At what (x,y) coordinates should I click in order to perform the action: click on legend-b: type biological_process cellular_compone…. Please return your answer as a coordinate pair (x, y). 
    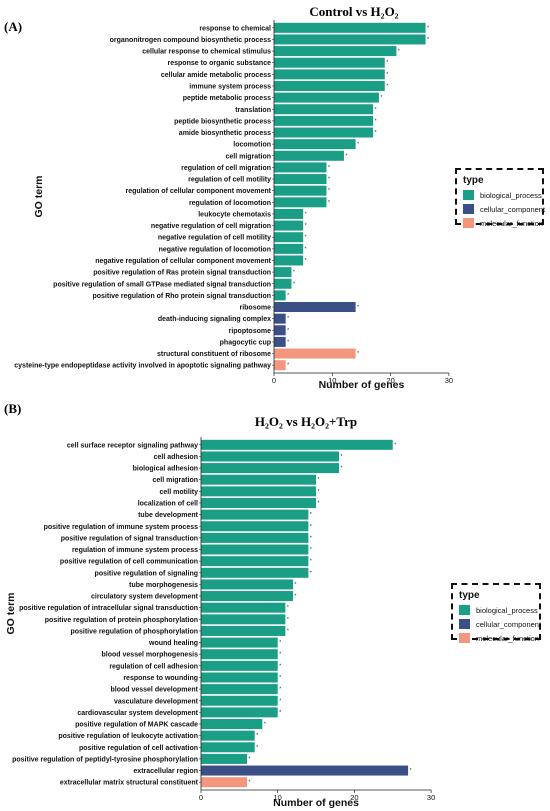
    Looking at the image, I should click on (496, 613).